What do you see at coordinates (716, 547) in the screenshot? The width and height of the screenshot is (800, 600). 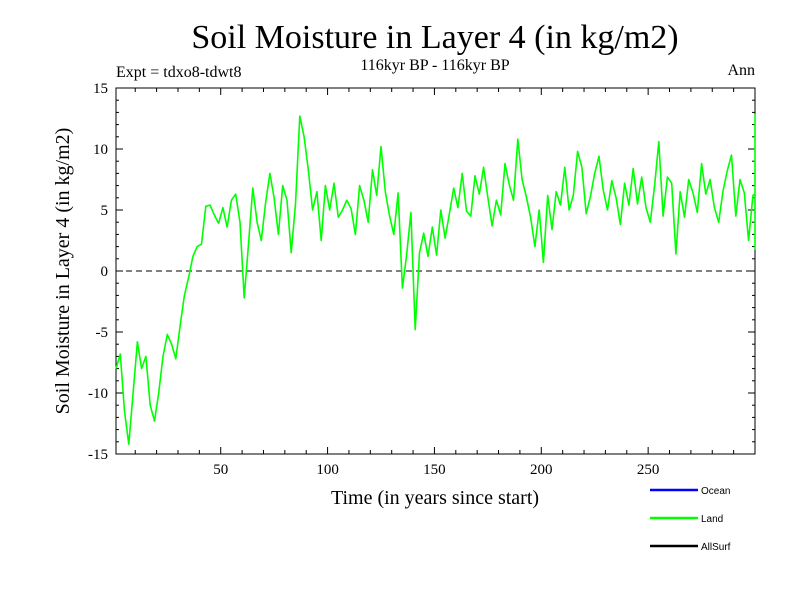 I see `legend-label-allsurf: AllSurf` at bounding box center [716, 547].